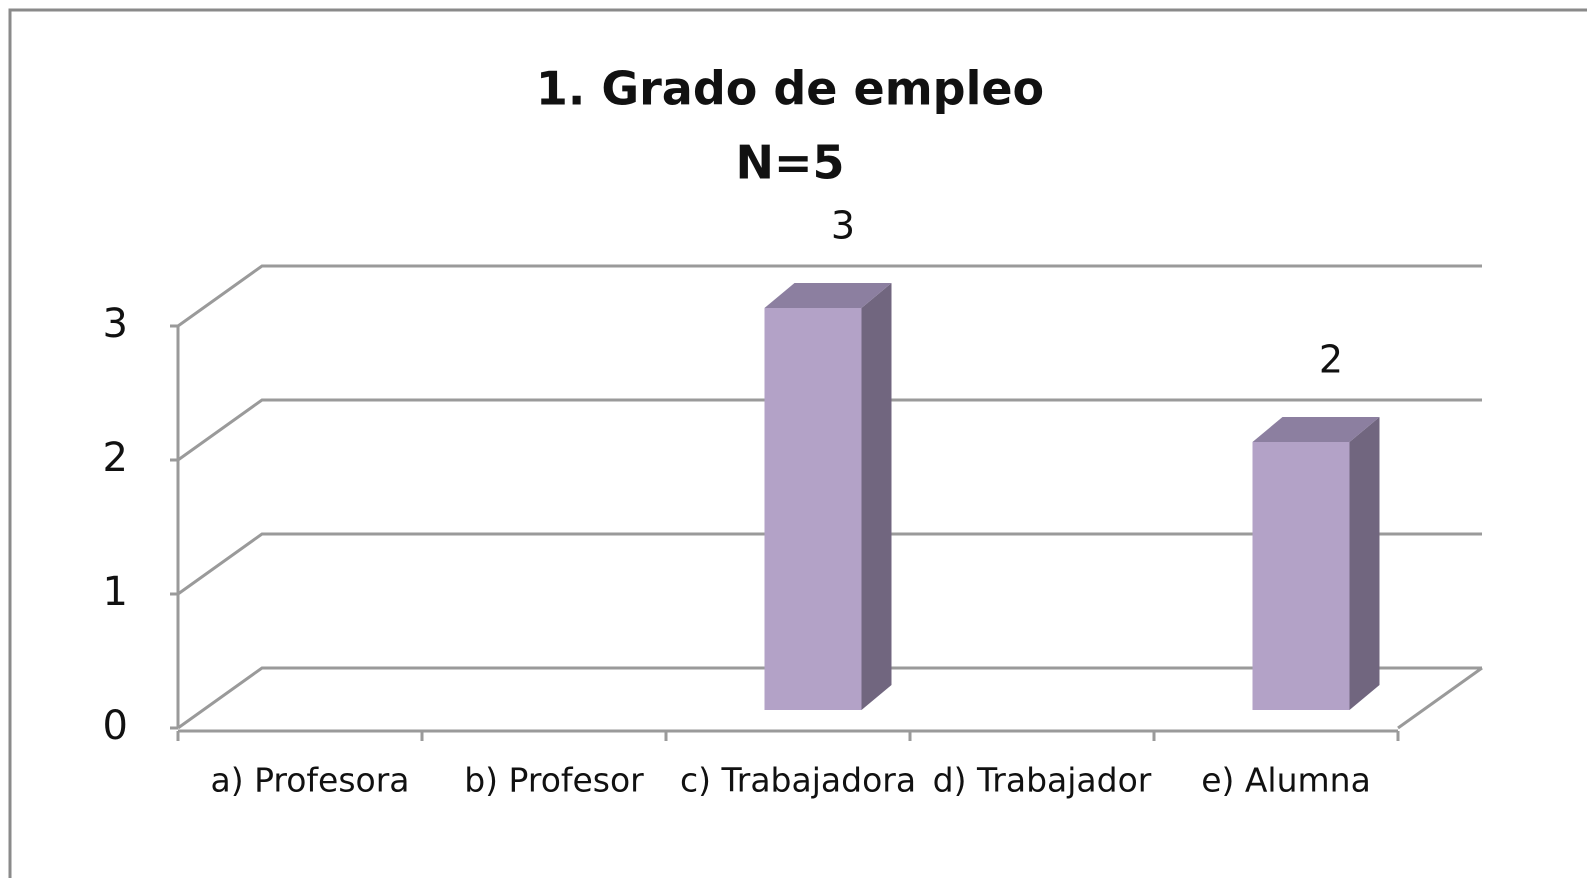  What do you see at coordinates (1286, 780) in the screenshot?
I see `x-tick-label: e) Alumna` at bounding box center [1286, 780].